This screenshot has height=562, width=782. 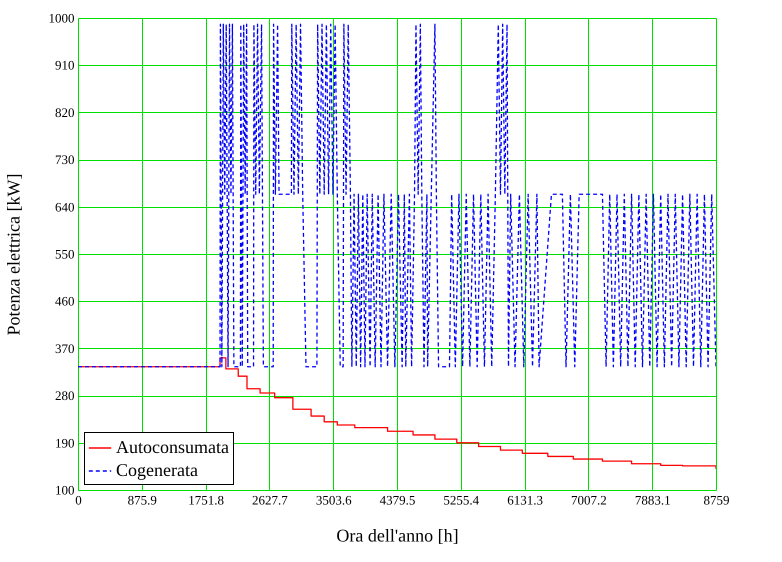 I want to click on y-axis-title: Potenza elettrica [kW], so click(x=14, y=255).